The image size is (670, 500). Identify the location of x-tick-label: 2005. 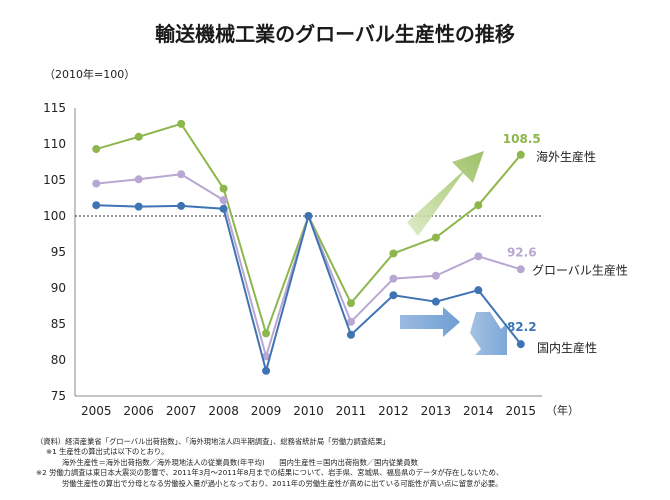
(96, 411).